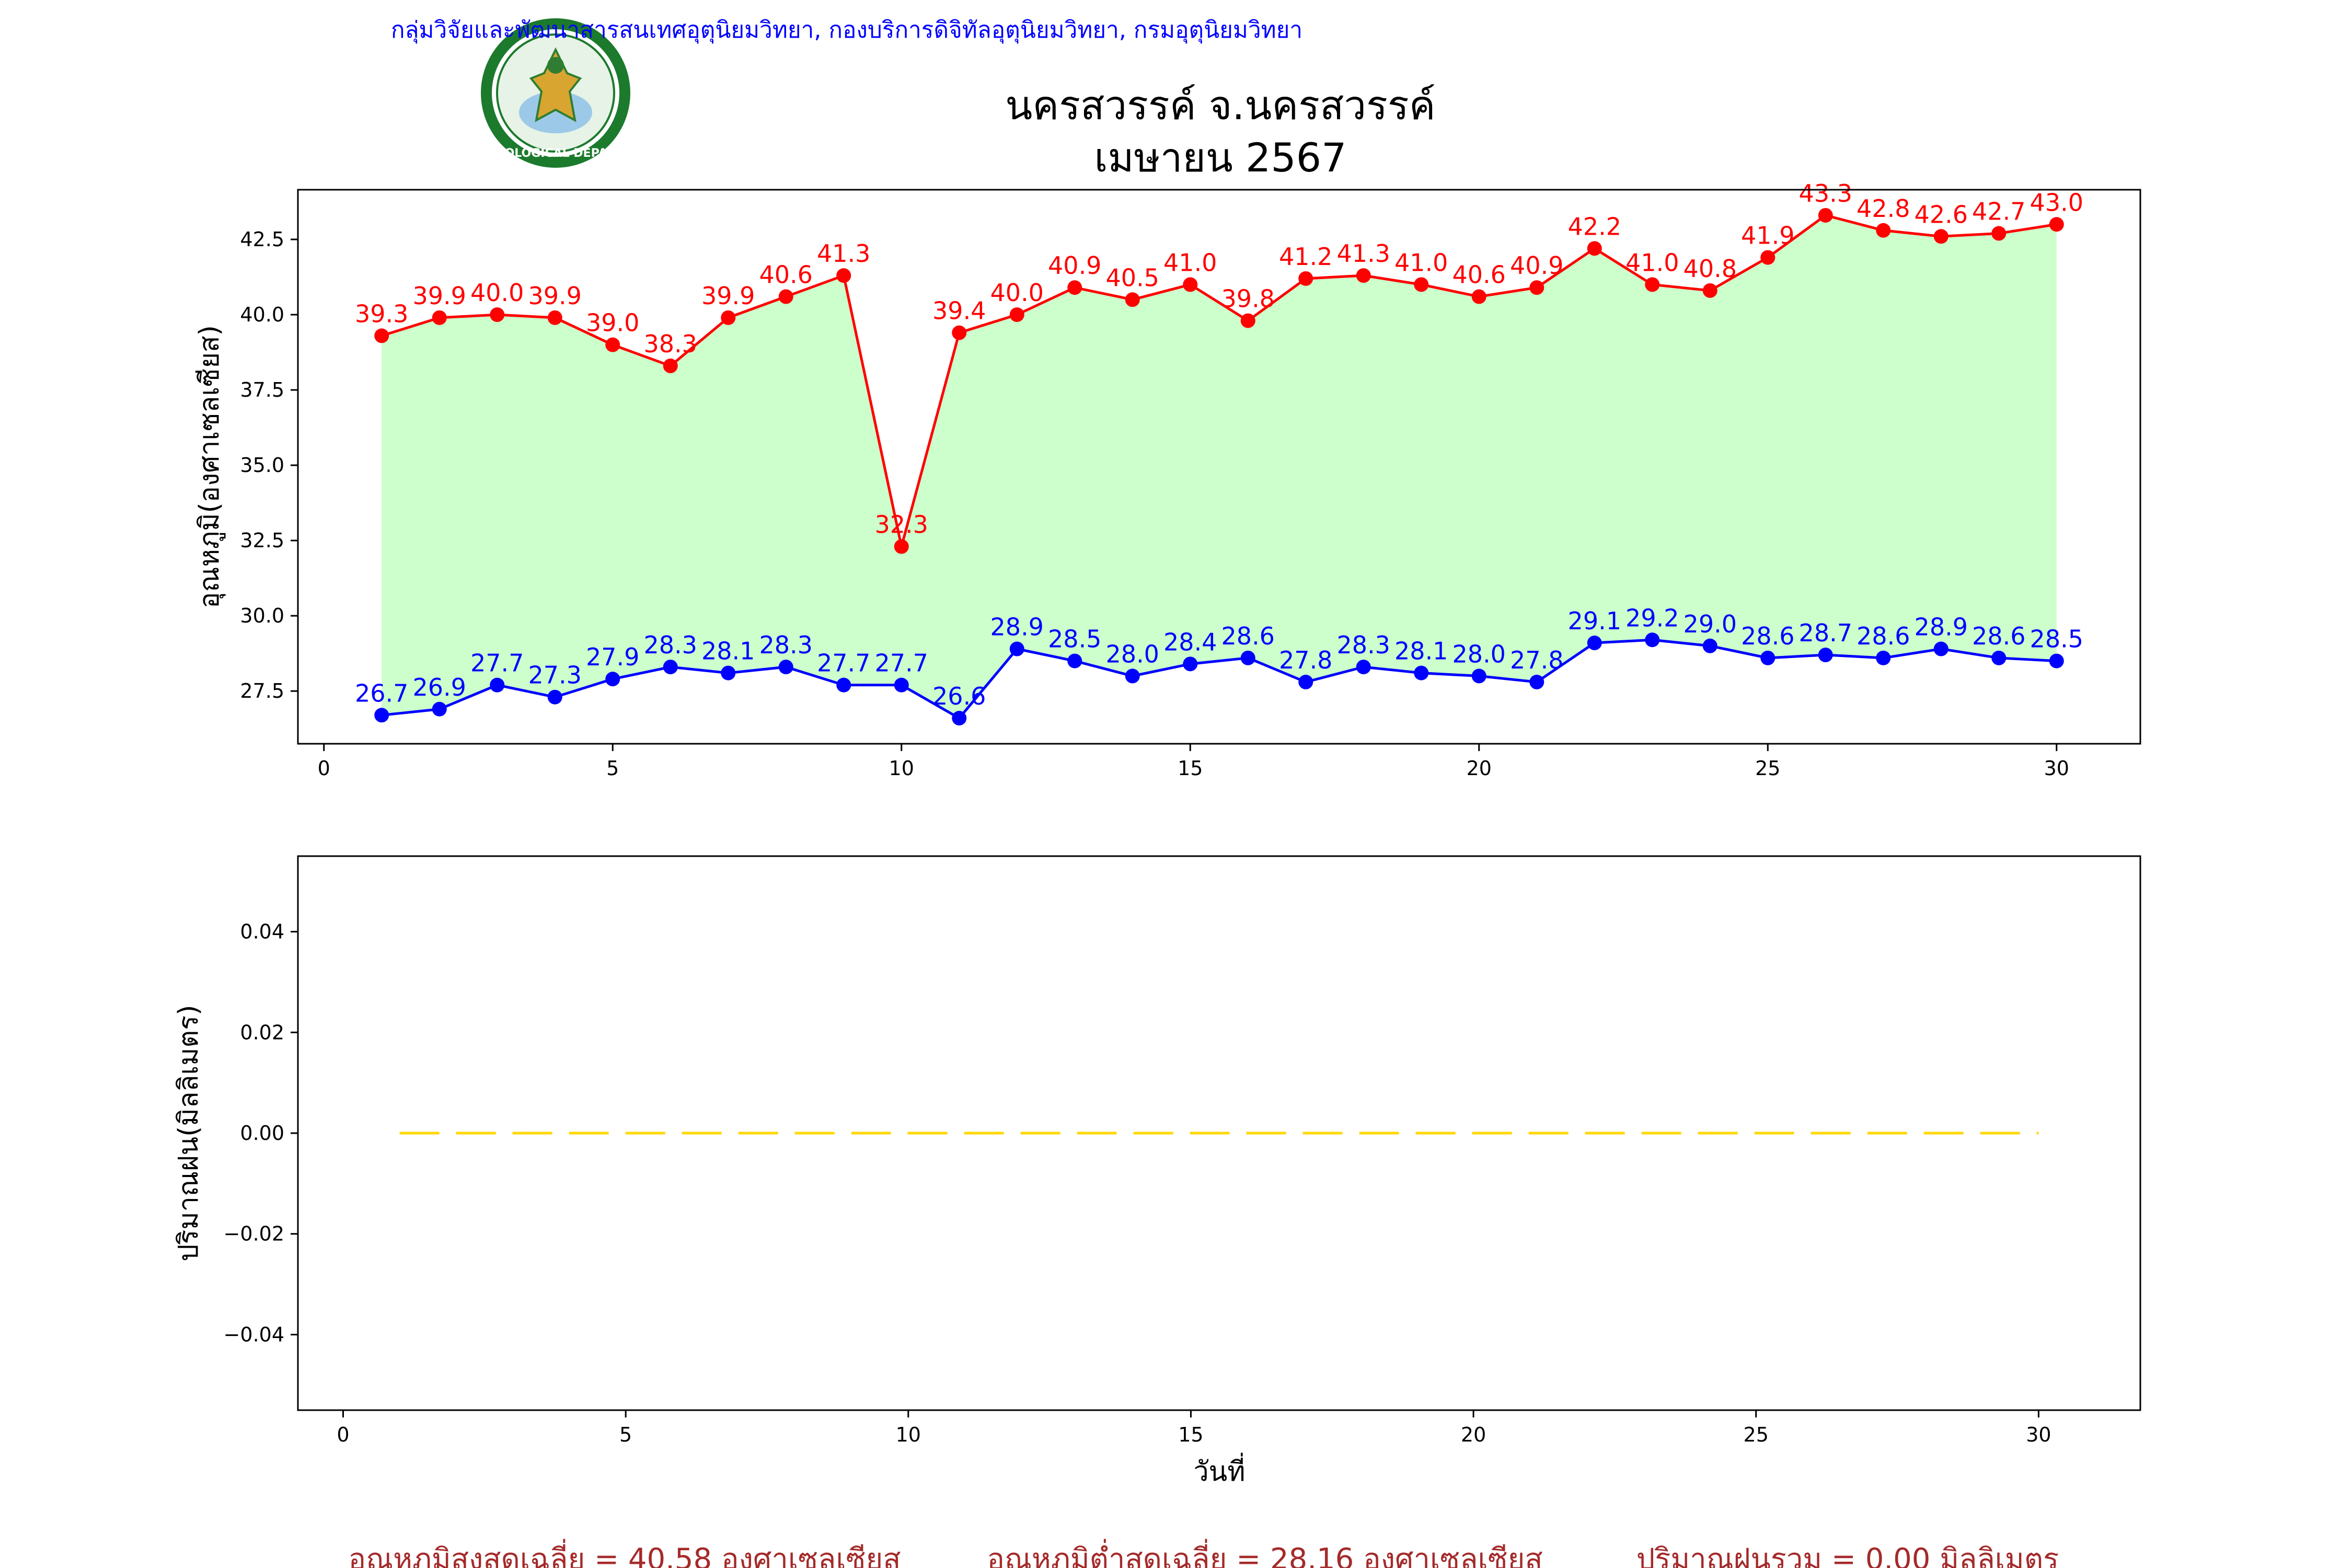  What do you see at coordinates (2038, 1434) in the screenshot?
I see `rainfall-x-tick-label: 30` at bounding box center [2038, 1434].